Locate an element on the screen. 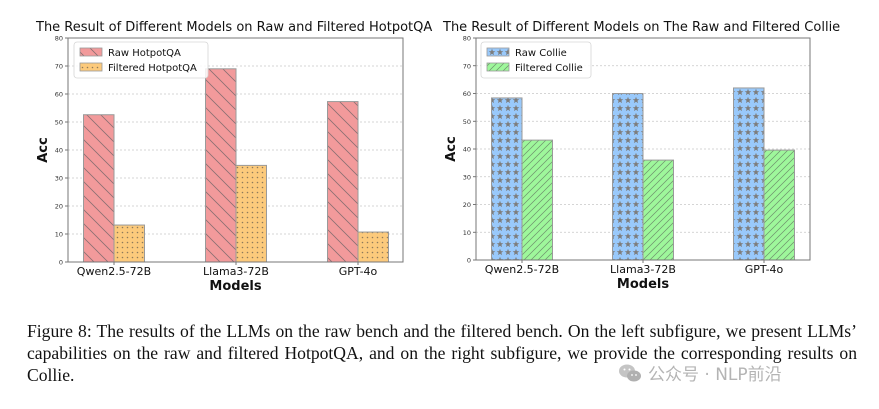 Image resolution: width=879 pixels, height=409 pixels. right-ytick-label: 70 is located at coordinates (467, 66).